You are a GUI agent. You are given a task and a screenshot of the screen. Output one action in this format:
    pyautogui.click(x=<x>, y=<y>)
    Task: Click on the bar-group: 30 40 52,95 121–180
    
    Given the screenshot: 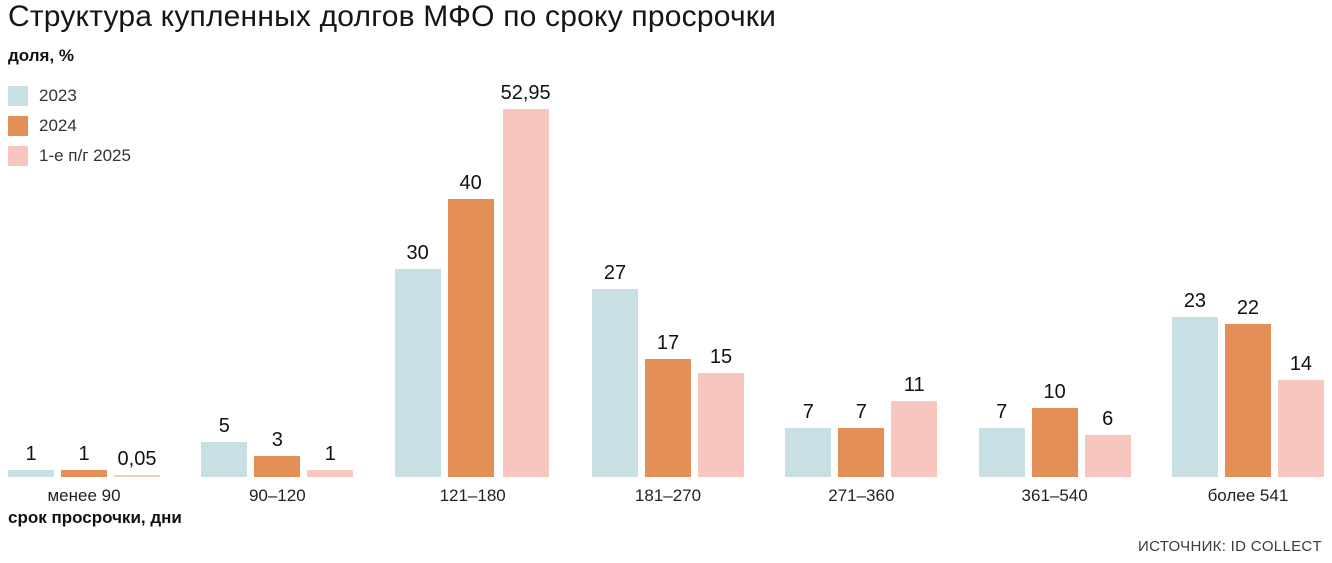 What is the action you would take?
    pyautogui.click(x=472, y=294)
    